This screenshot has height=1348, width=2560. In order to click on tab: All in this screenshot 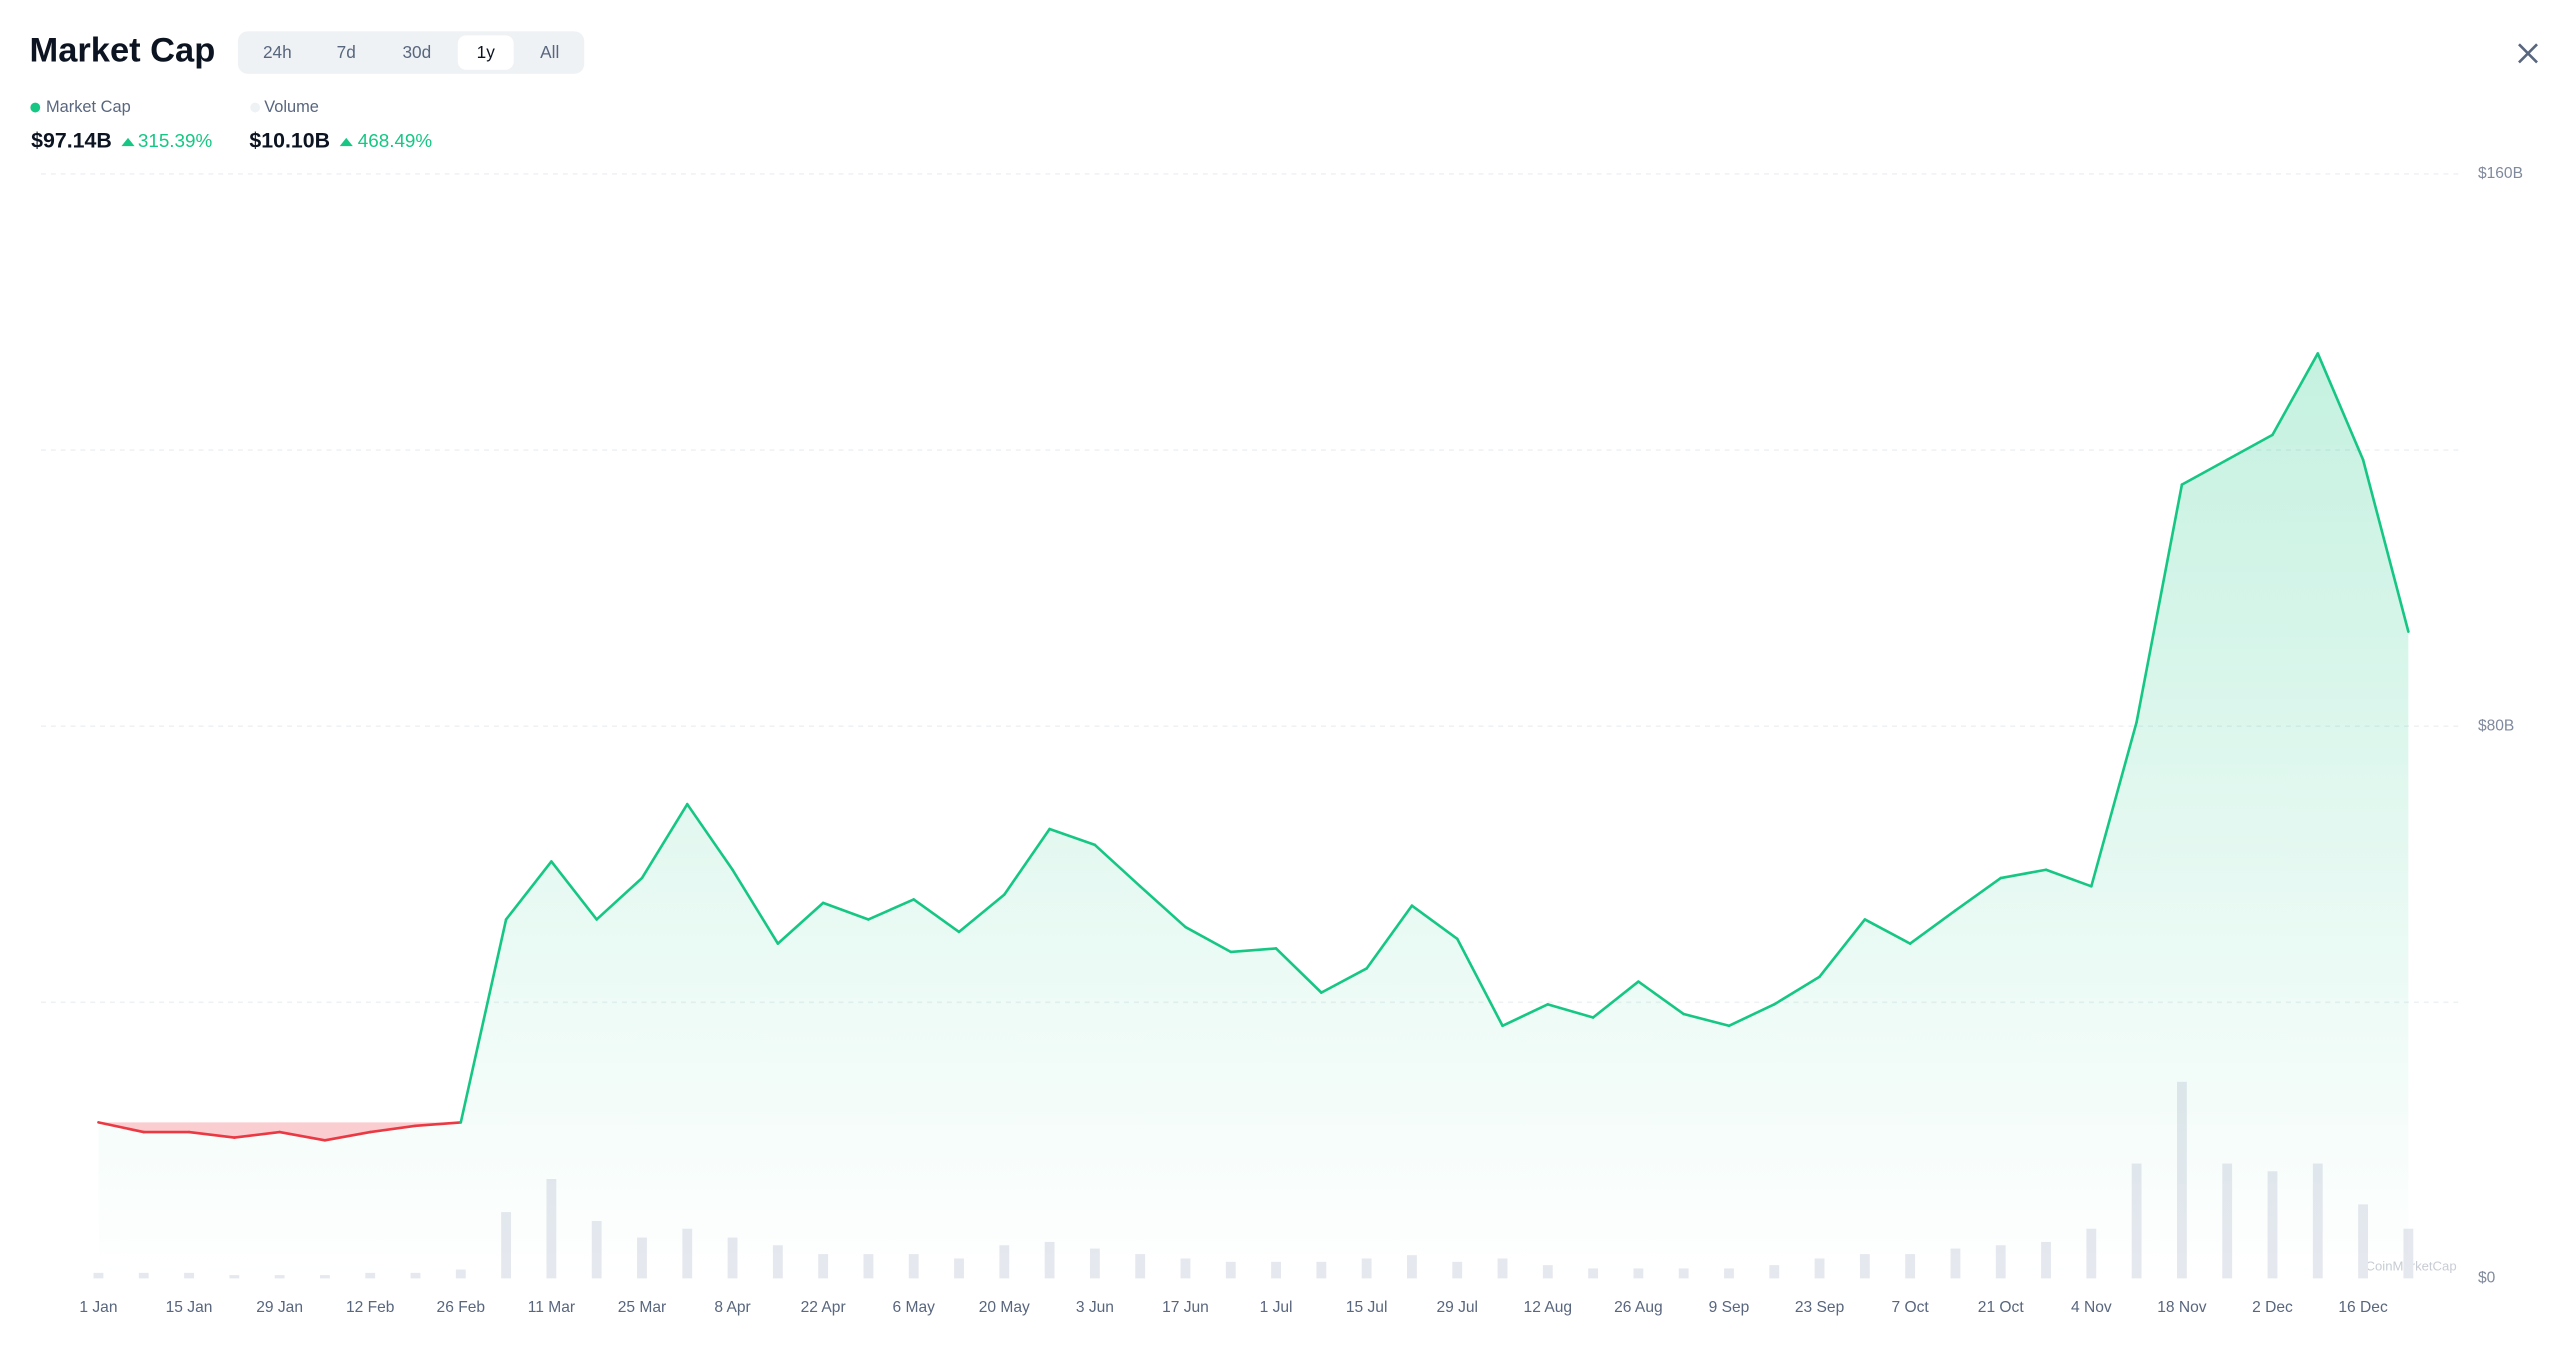, I will do `click(549, 52)`.